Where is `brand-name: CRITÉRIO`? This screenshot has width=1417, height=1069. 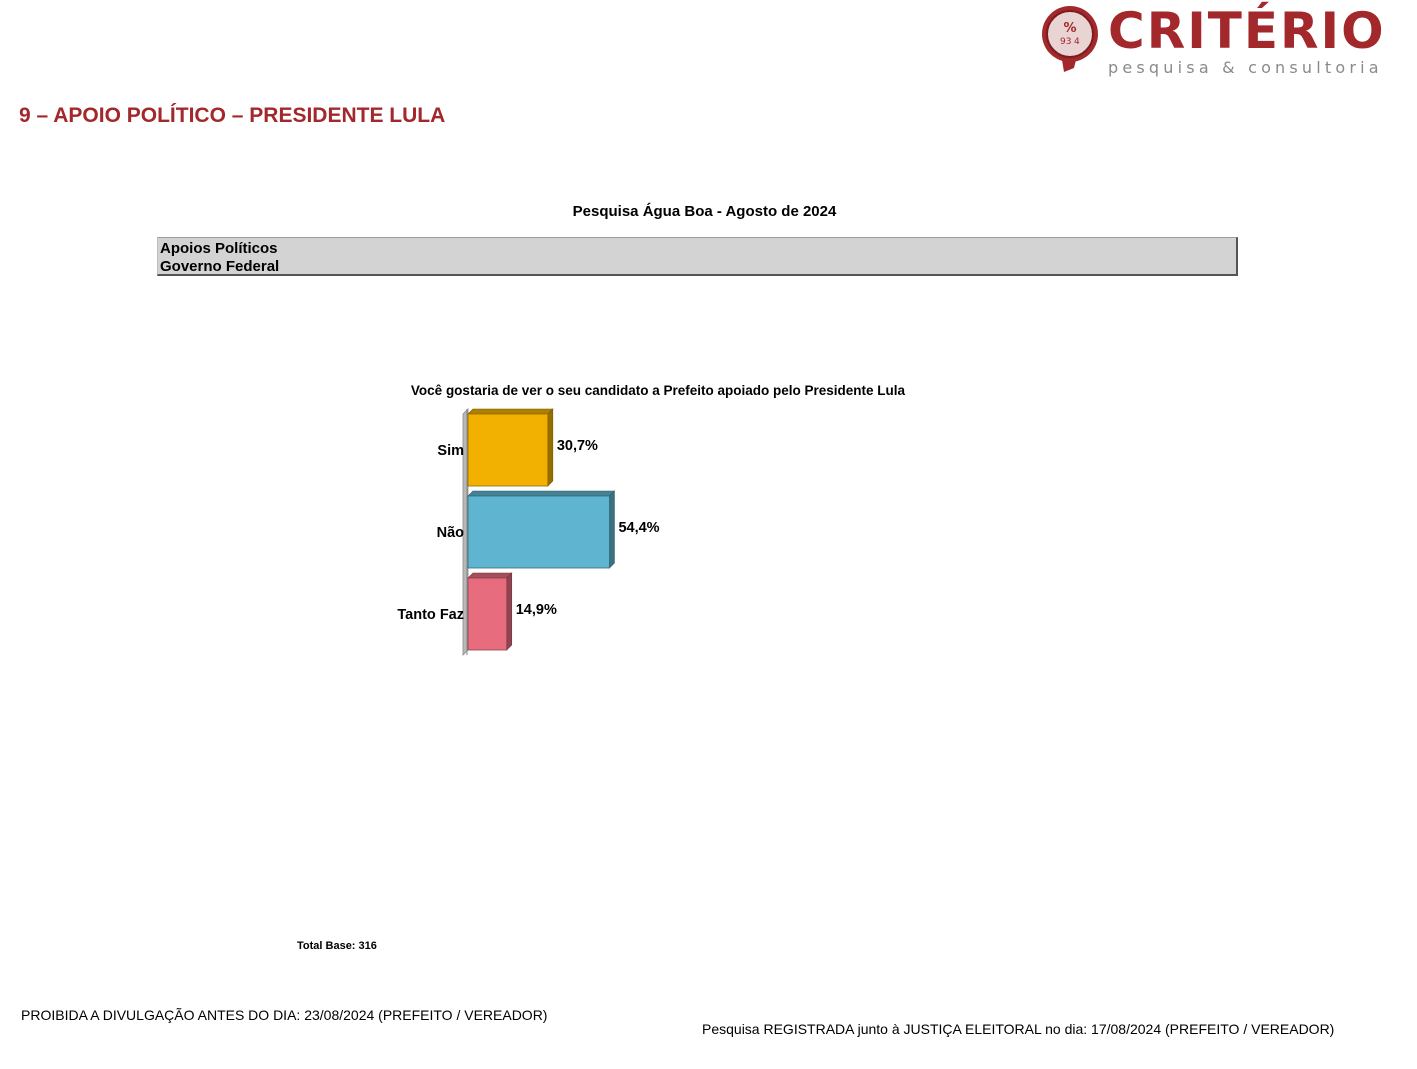 brand-name: CRITÉRIO is located at coordinates (1247, 31).